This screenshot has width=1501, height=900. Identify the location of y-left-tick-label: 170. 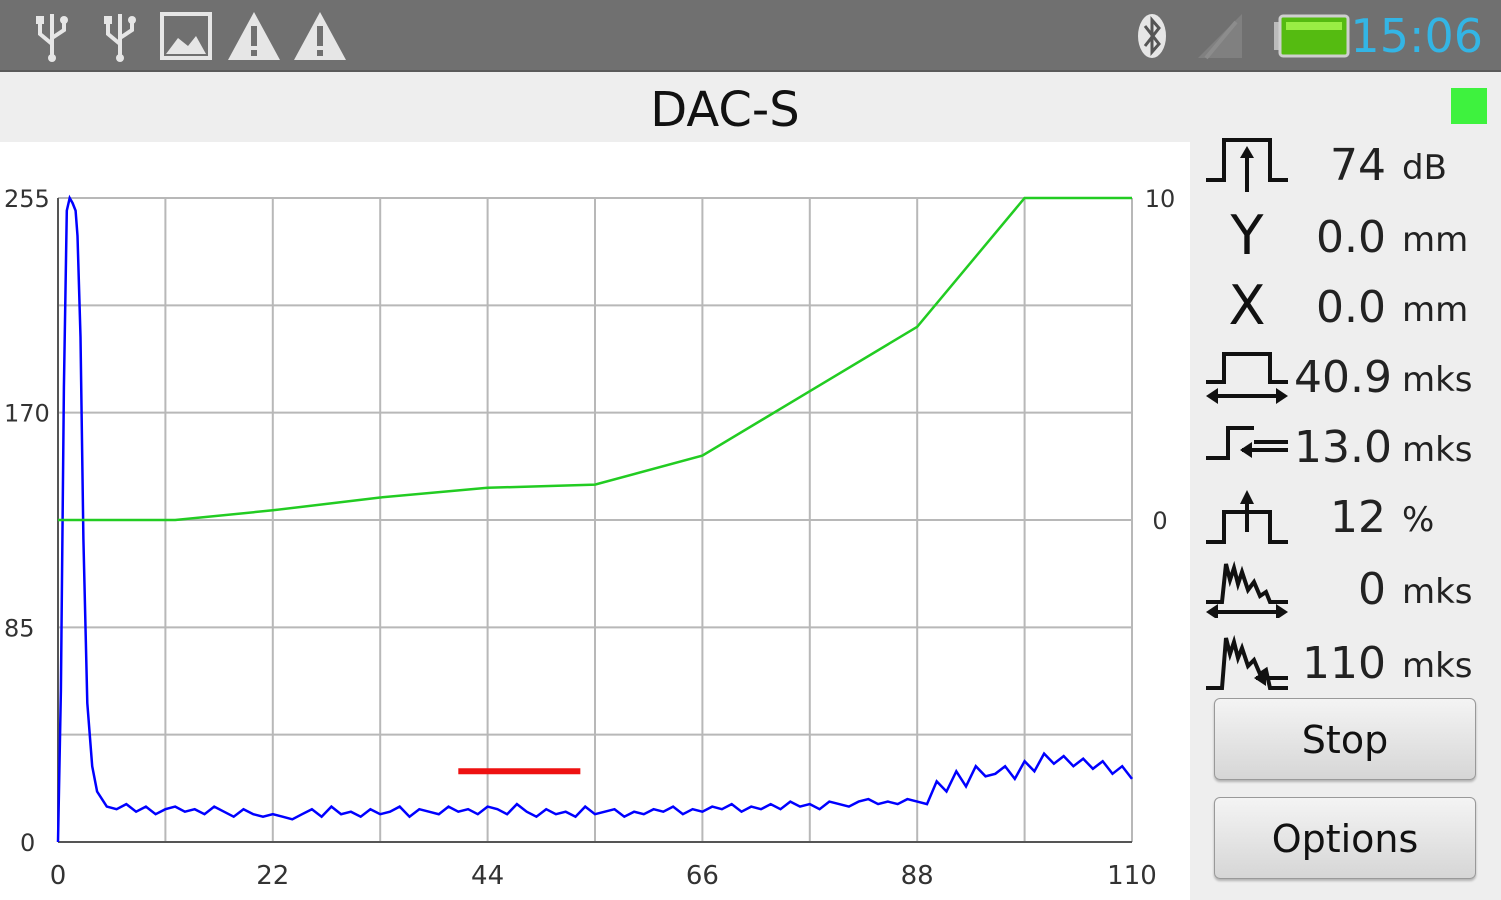
(27, 414).